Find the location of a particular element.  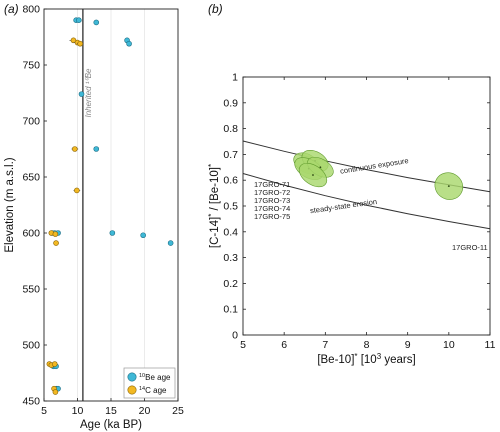

chart-b-ellipses is located at coordinates (378, 174).